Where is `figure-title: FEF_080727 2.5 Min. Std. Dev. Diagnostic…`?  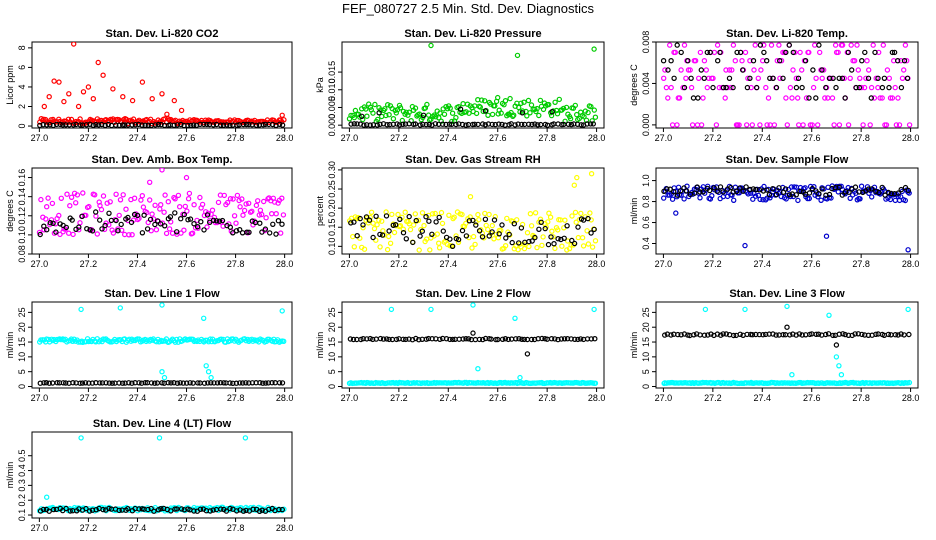
figure-title: FEF_080727 2.5 Min. Std. Dev. Diagnostic… is located at coordinates (468, 8).